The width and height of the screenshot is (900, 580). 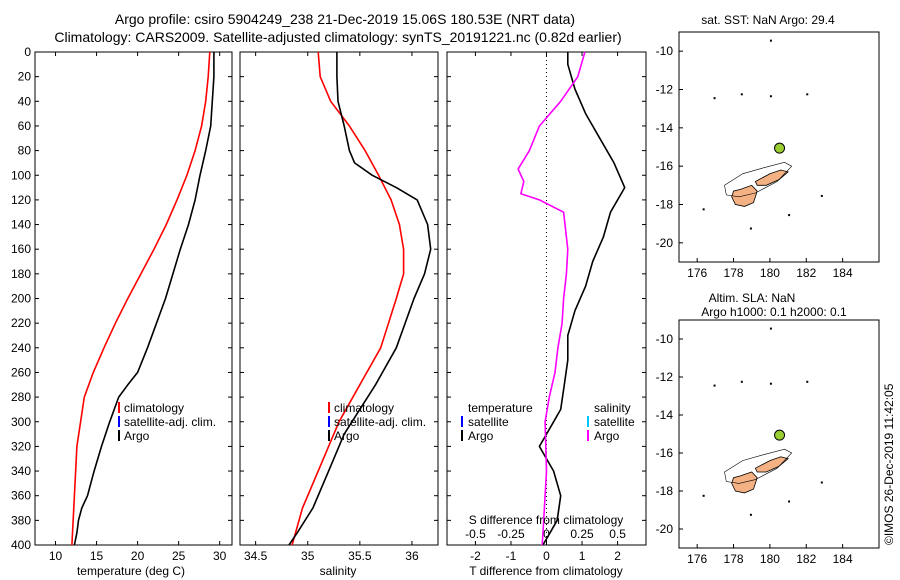 What do you see at coordinates (21, 299) in the screenshot?
I see `y-tick-label: 200` at bounding box center [21, 299].